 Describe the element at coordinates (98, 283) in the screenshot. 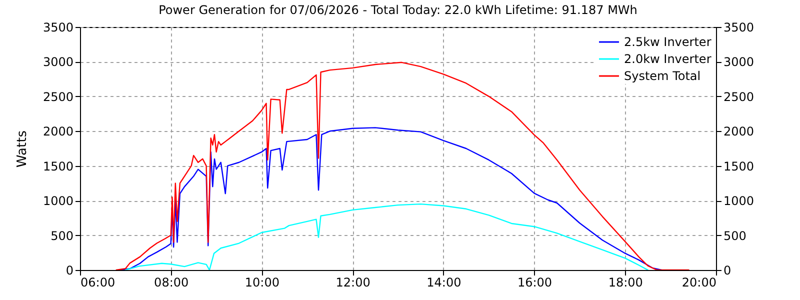

I see `x-tick-label: 06:00` at that location.